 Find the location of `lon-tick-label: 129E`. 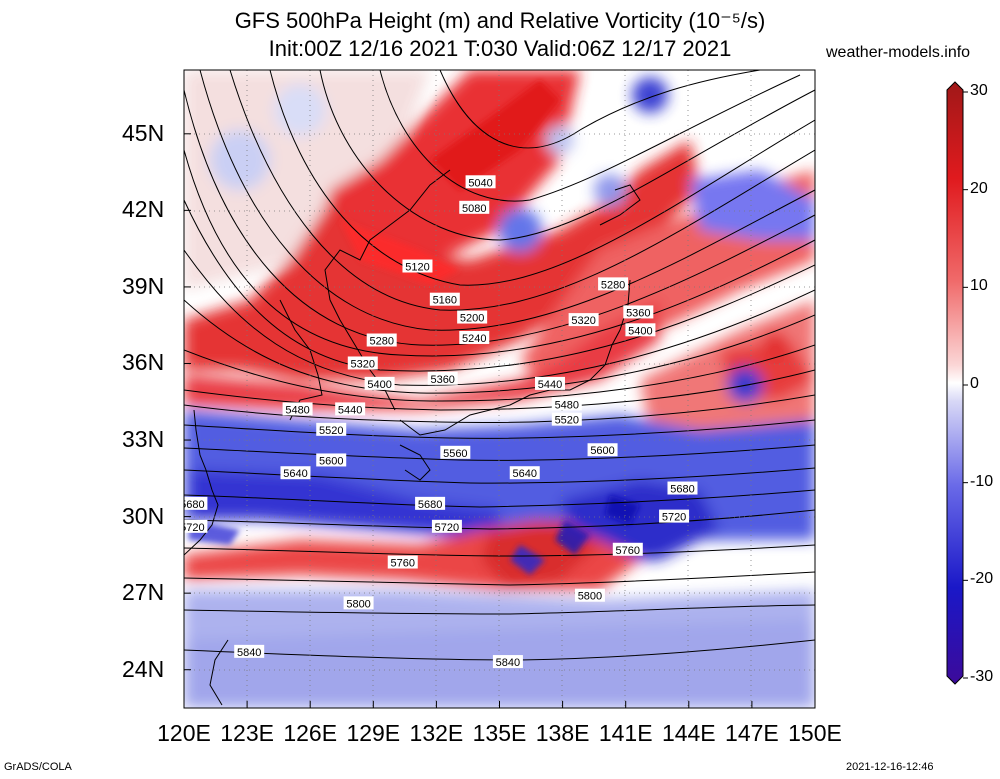

lon-tick-label: 129E is located at coordinates (373, 733).